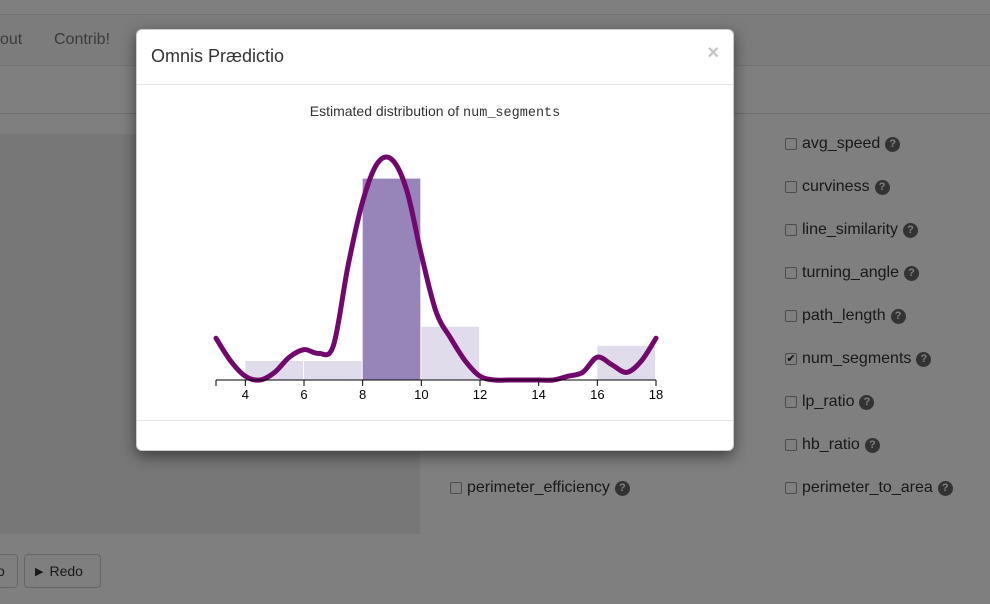 The height and width of the screenshot is (604, 990). Describe the element at coordinates (362, 394) in the screenshot. I see `x-tick-label: 8` at that location.